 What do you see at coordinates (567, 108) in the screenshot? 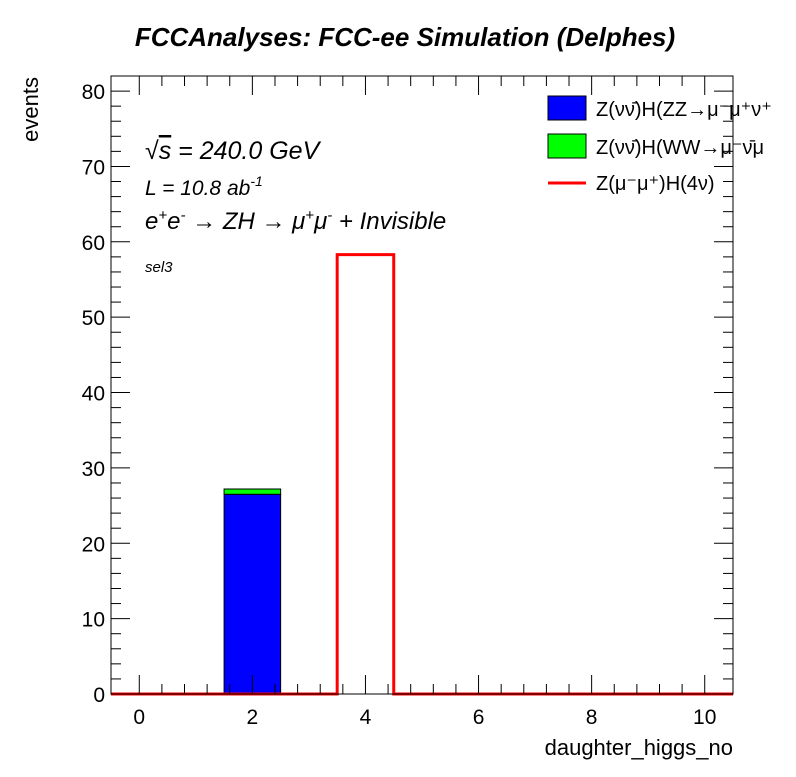
I see `legend-swatch-zz` at bounding box center [567, 108].